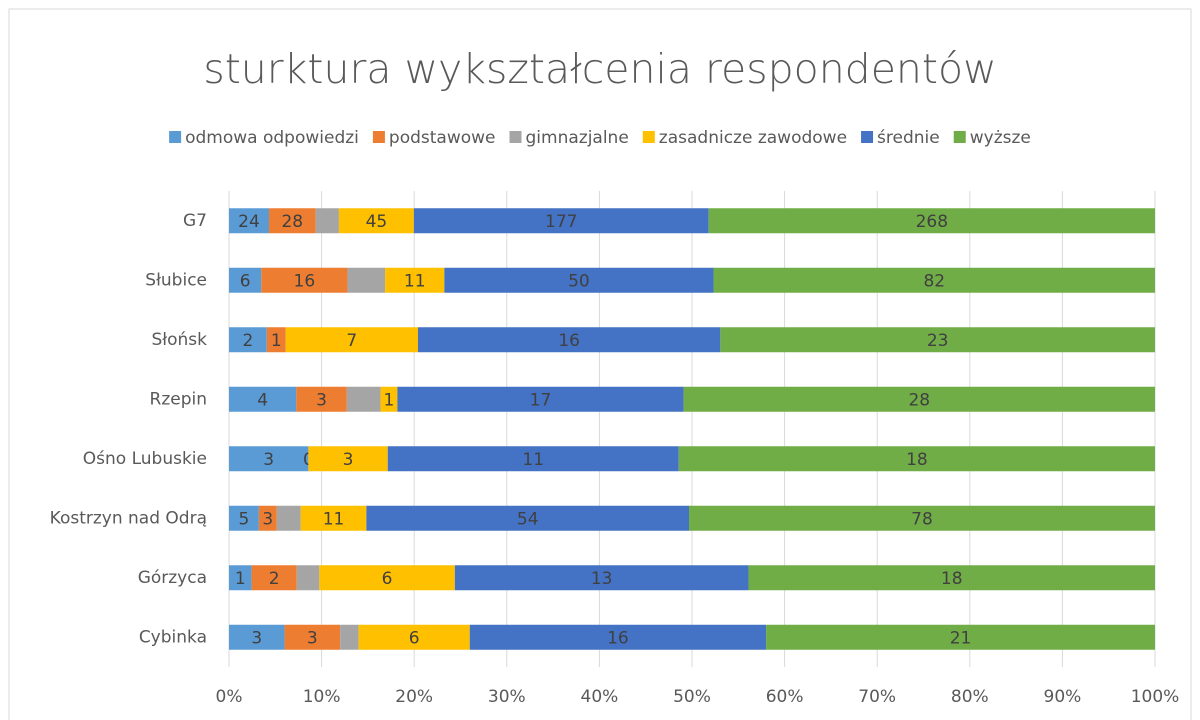 The width and height of the screenshot is (1200, 720). What do you see at coordinates (1155, 697) in the screenshot?
I see `x-tick-label: 100%` at bounding box center [1155, 697].